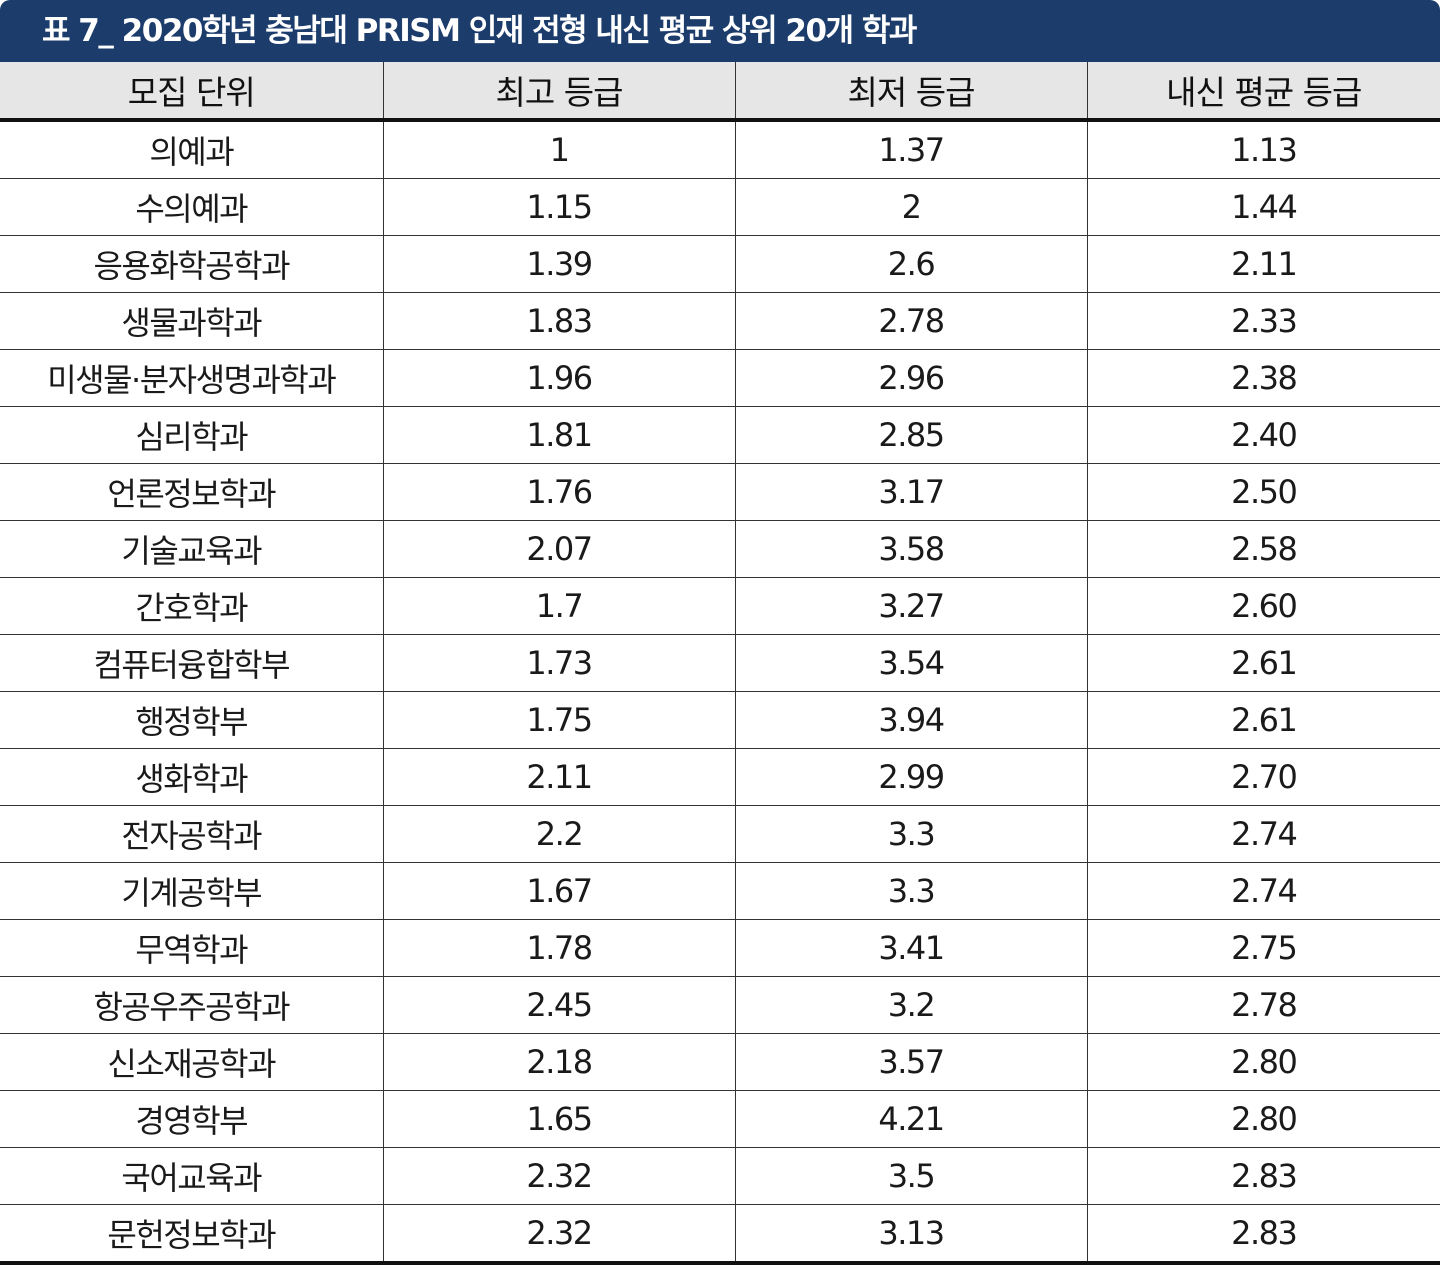 This screenshot has width=1440, height=1274. I want to click on cell-highest: 1.7, so click(558, 606).